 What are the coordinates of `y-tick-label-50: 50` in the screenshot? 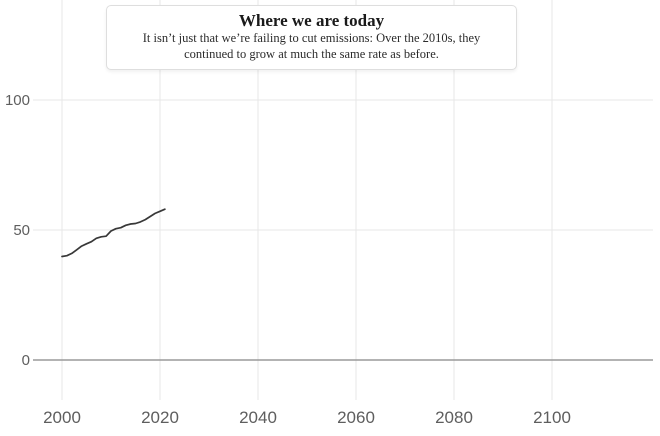 It's located at (21, 230).